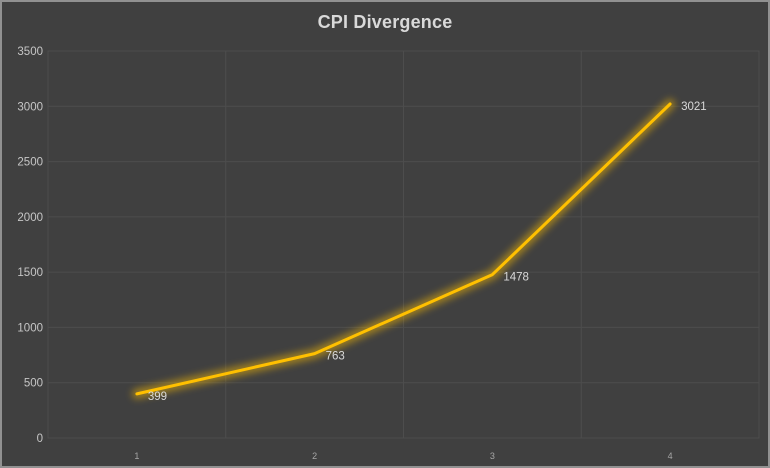 The width and height of the screenshot is (770, 468). What do you see at coordinates (670, 456) in the screenshot?
I see `x-tick-label: 4` at bounding box center [670, 456].